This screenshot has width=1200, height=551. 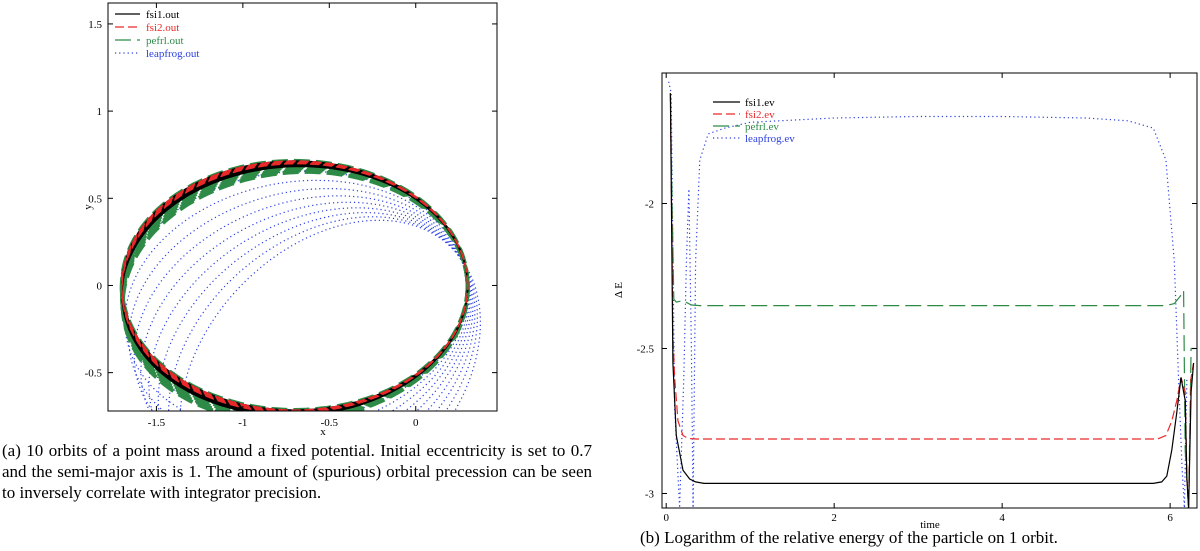 What do you see at coordinates (172, 54) in the screenshot?
I see `chart-a-legend-label: leapfrog.out` at bounding box center [172, 54].